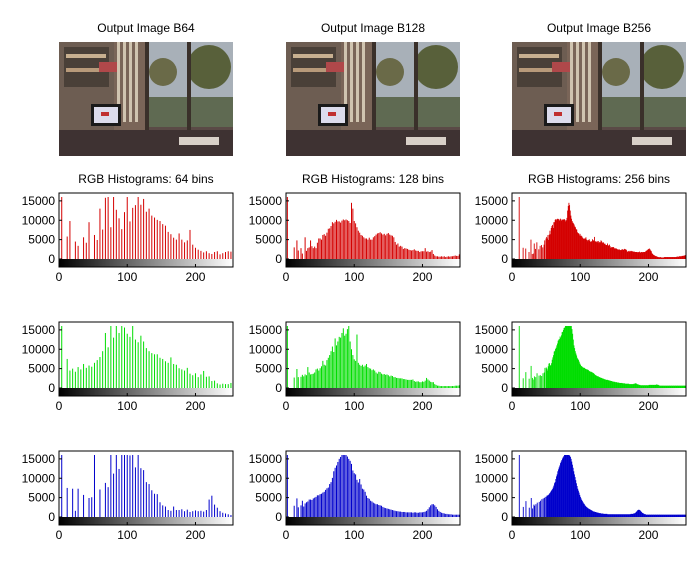 This screenshot has height=576, width=696. I want to click on histogram-title-128: RGB Histograms: 128 bins, so click(373, 179).